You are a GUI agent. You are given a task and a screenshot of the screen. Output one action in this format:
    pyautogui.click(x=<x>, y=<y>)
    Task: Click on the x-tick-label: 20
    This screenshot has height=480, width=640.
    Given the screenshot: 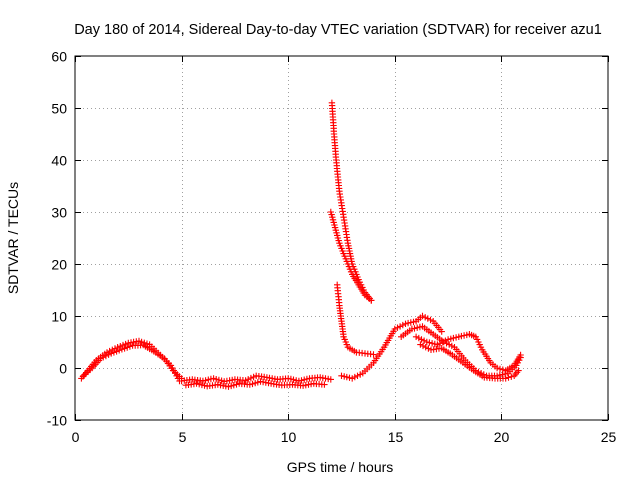 What is the action you would take?
    pyautogui.click(x=502, y=437)
    